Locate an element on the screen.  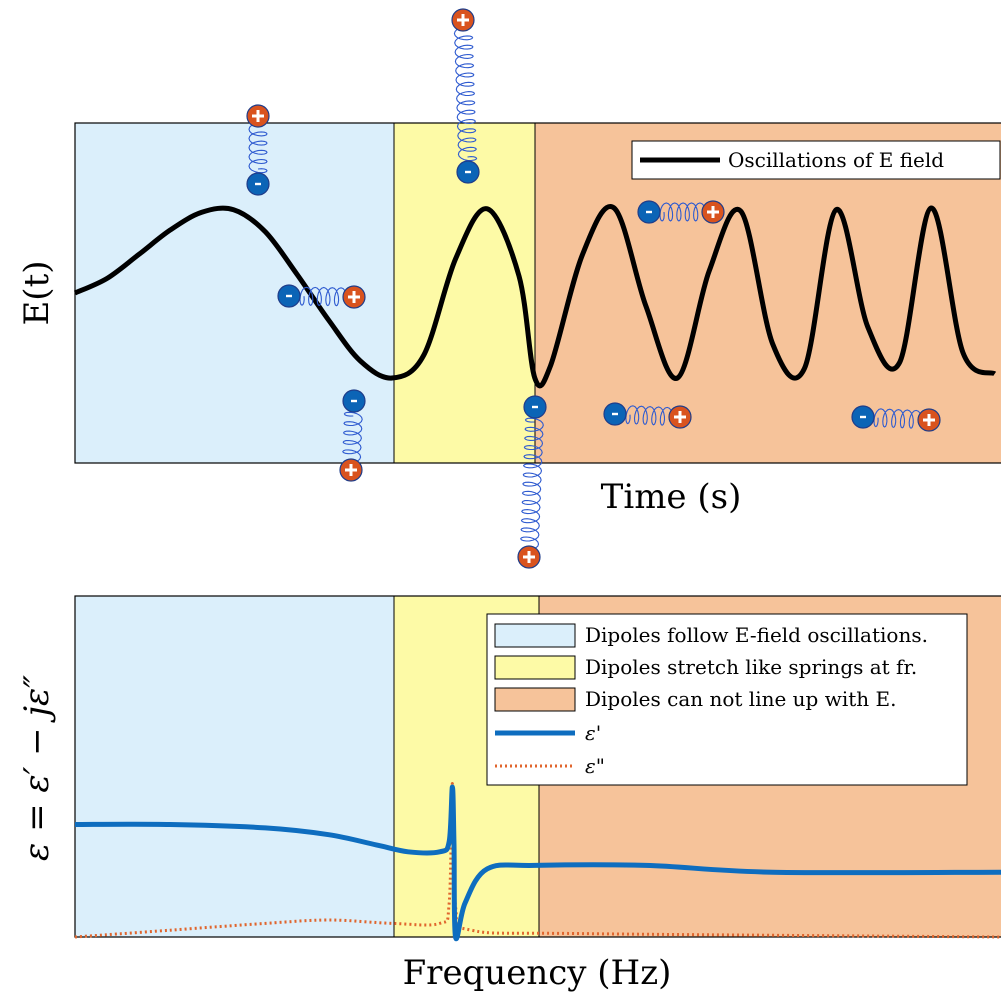
x-axis-title-frequency: Frequency (Hz) is located at coordinates (537, 973).